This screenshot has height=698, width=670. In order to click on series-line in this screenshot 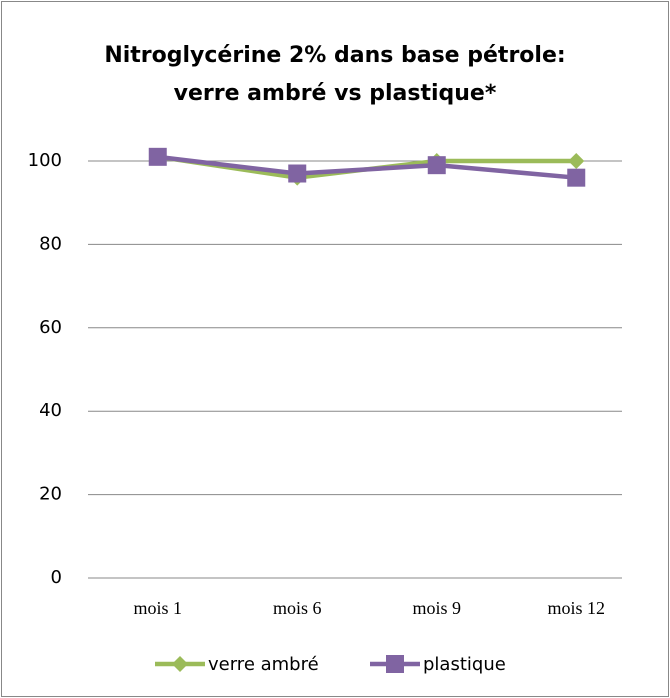, I will do `click(367, 167)`.